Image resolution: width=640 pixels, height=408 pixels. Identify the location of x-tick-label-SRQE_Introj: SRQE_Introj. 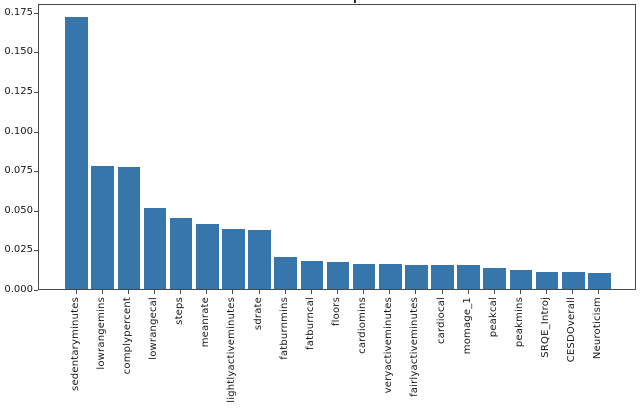
(545, 327).